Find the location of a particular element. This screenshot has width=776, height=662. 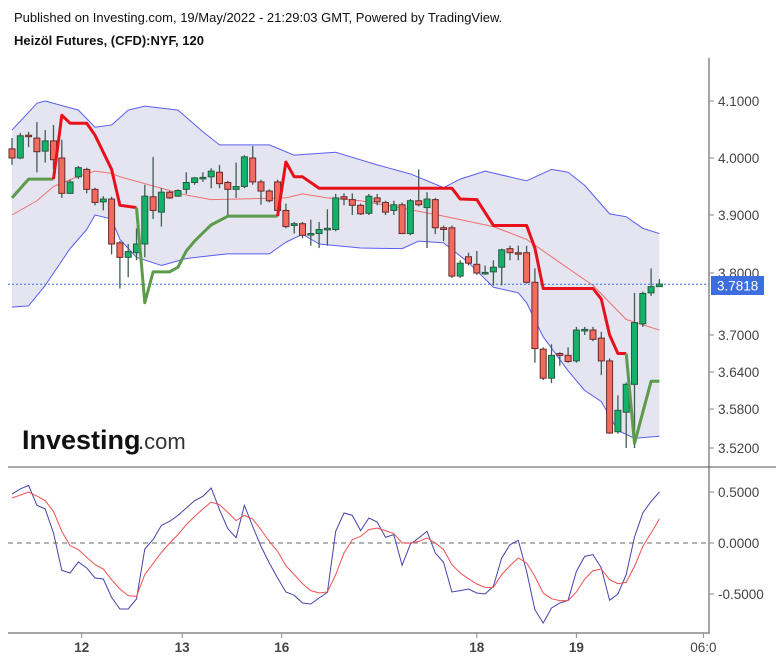

oscillator-tick-label: 0.5000 is located at coordinates (738, 492).